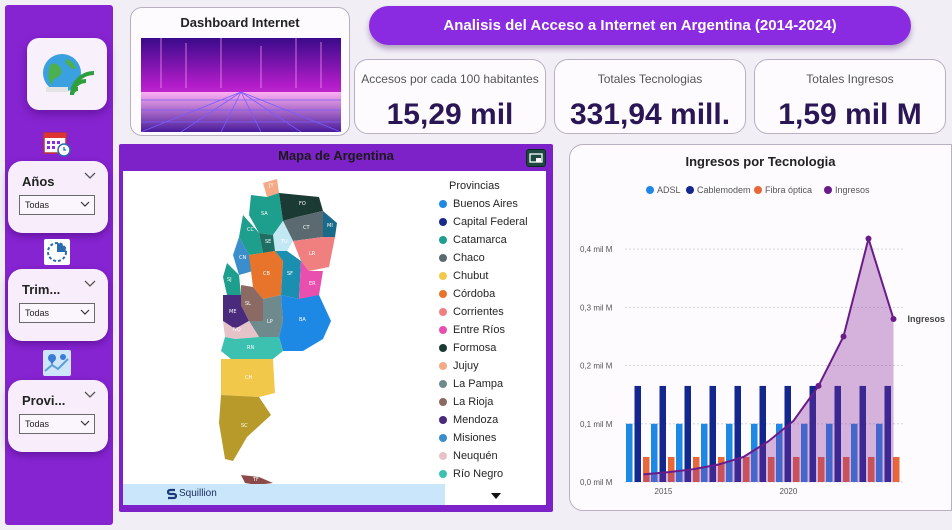  I want to click on province-santiago, so click(283, 236).